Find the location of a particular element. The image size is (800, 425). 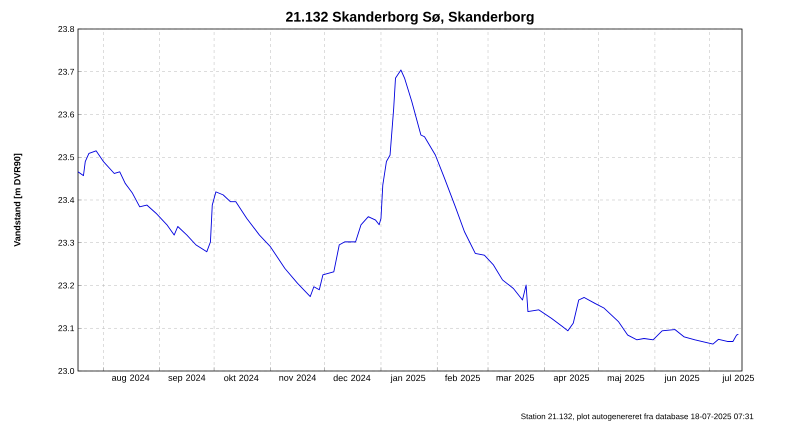

x-tick-label: jun 2025 is located at coordinates (682, 378).